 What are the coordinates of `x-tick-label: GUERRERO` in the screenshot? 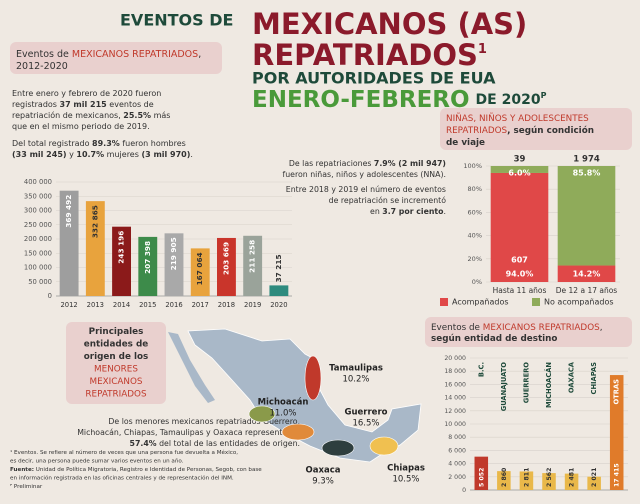 It's located at (526, 383).